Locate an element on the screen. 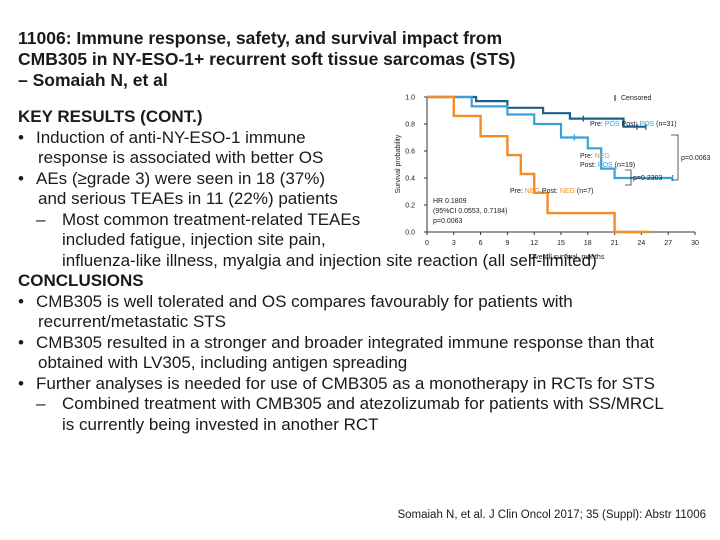 This screenshot has width=720, height=540. hazard-ratio-ci: (95%CI 0.0553, 0.7184) is located at coordinates (470, 211).